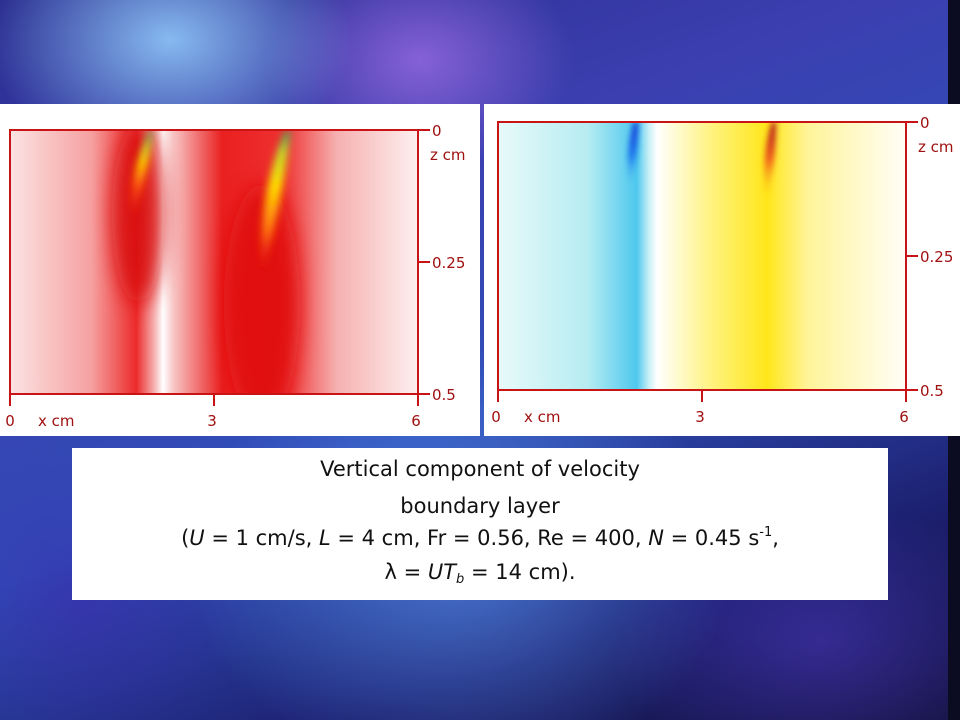  I want to click on caption-lambda: λ = UTb = 14 cm)., so click(480, 573).